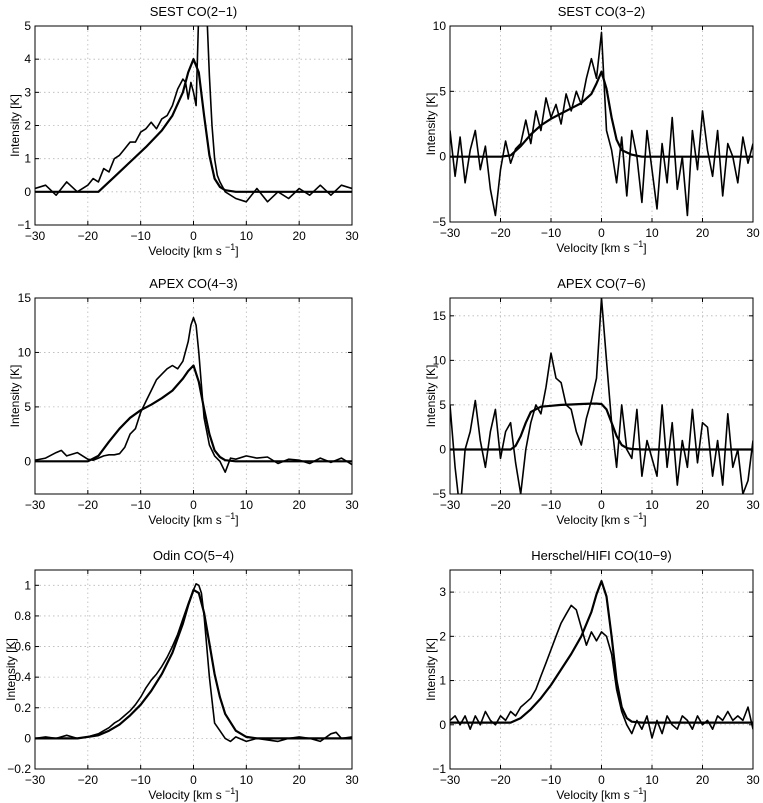 The width and height of the screenshot is (763, 803). What do you see at coordinates (193, 555) in the screenshot?
I see `panel-title: Odin CO(5−4)` at bounding box center [193, 555].